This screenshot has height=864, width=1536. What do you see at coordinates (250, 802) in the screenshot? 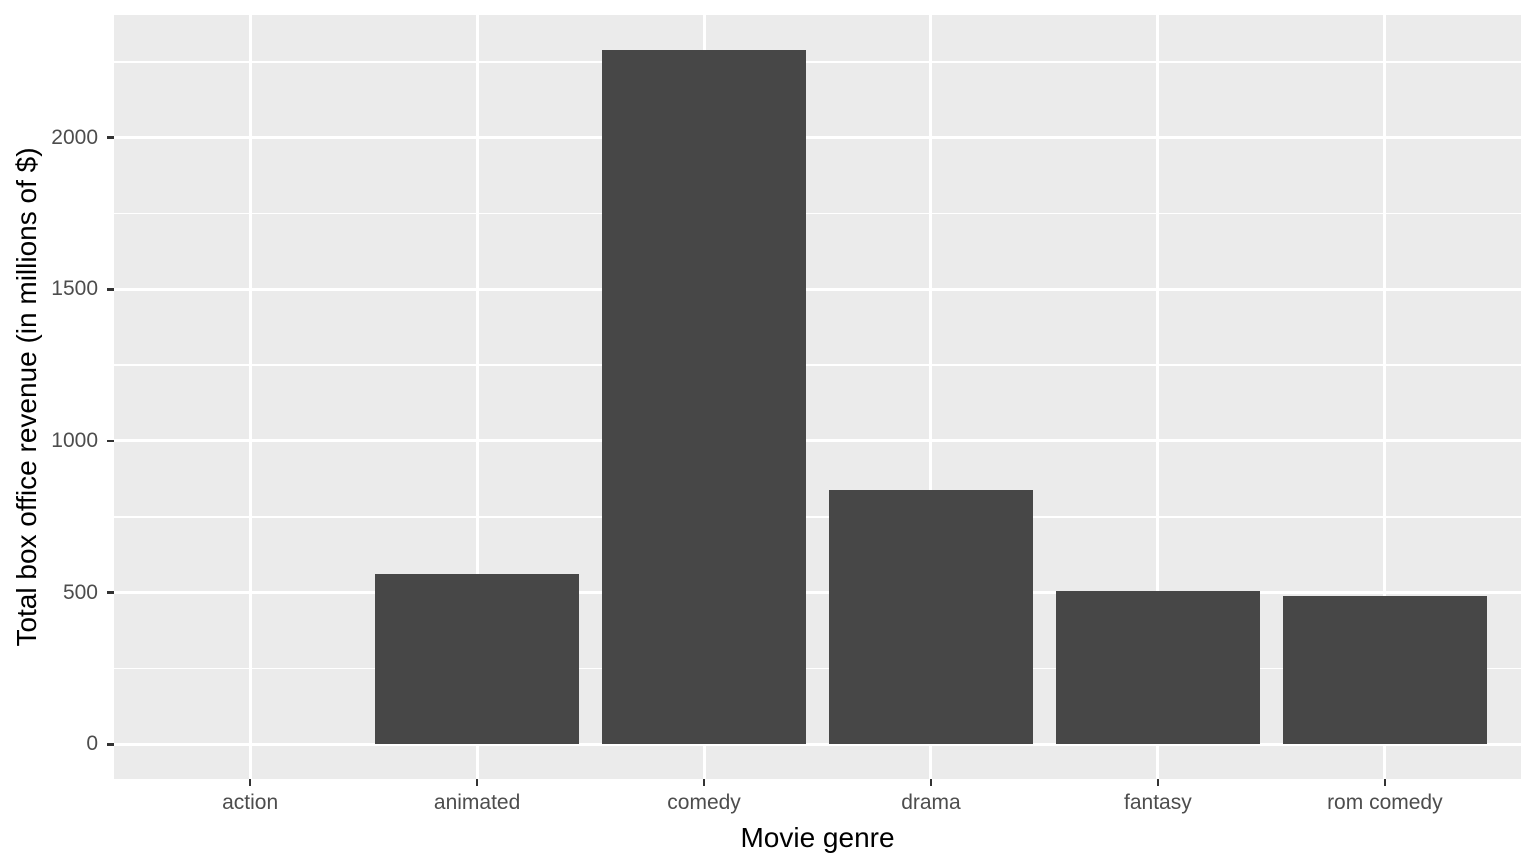
I see `x-tick-label: action` at bounding box center [250, 802].